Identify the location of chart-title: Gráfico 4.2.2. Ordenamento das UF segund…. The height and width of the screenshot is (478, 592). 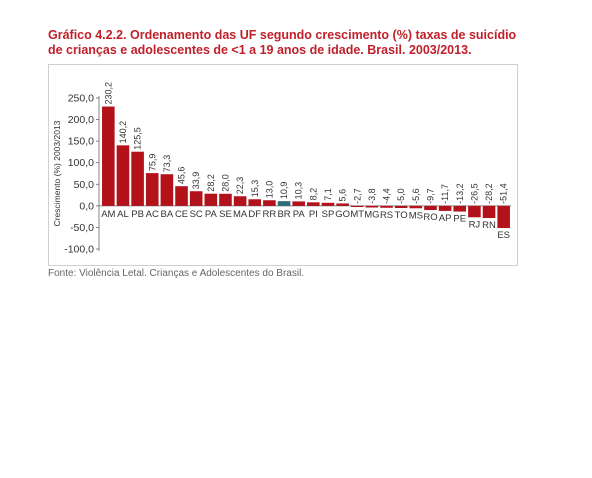
(308, 43).